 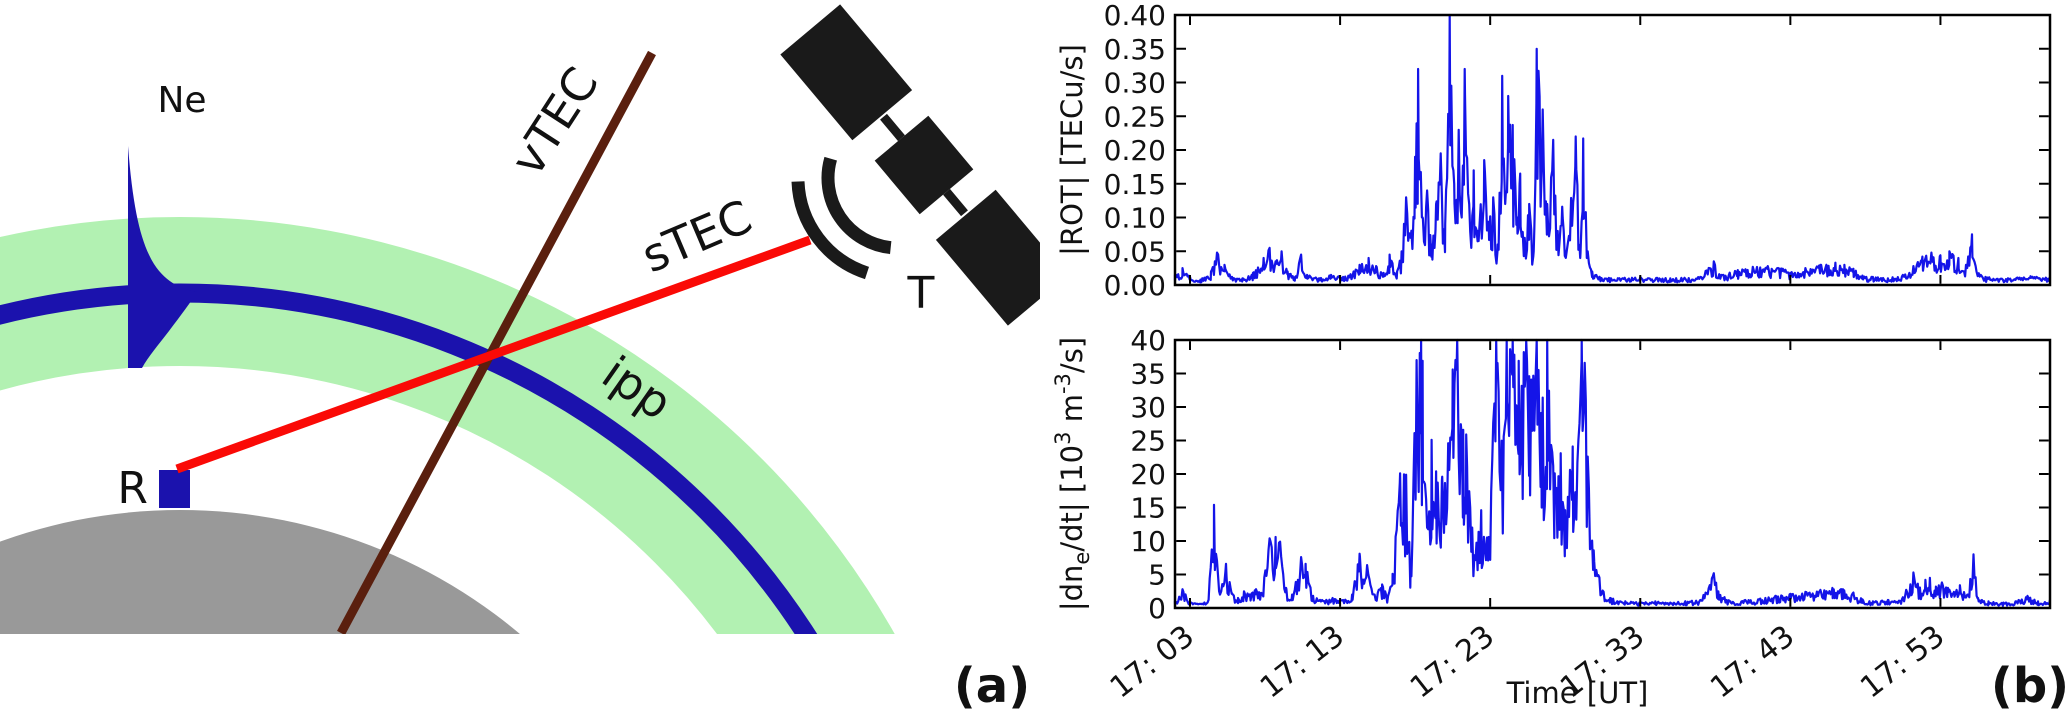 What do you see at coordinates (1072, 150) in the screenshot?
I see `y-axis-label: |ROT| [TECu/s]` at bounding box center [1072, 150].